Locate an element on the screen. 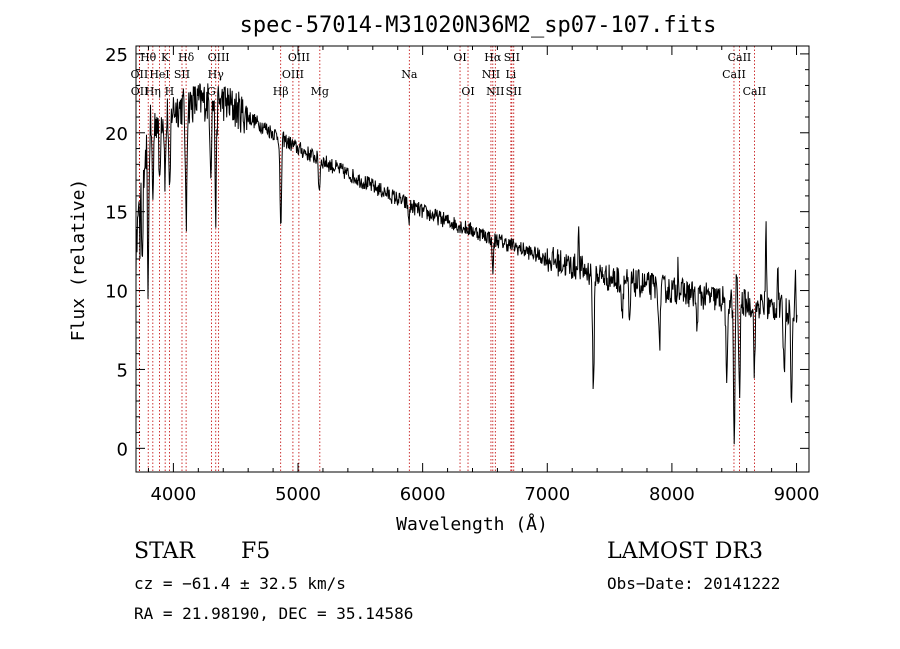 The height and width of the screenshot is (649, 900). y-tick-label: 20 is located at coordinates (116, 134).